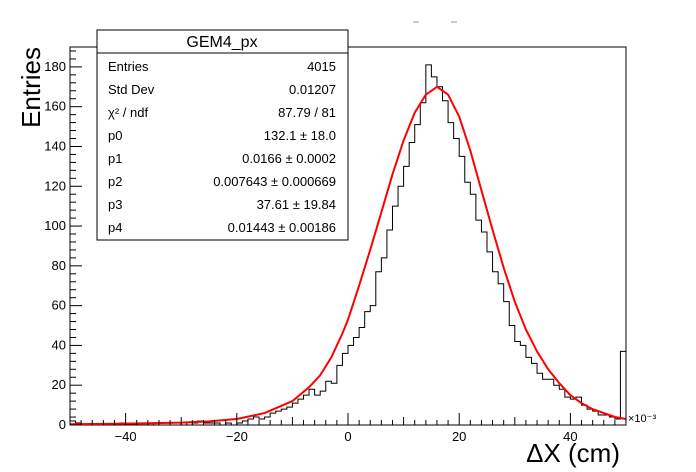  What do you see at coordinates (237, 436) in the screenshot?
I see `x-tick-label: −20` at bounding box center [237, 436].